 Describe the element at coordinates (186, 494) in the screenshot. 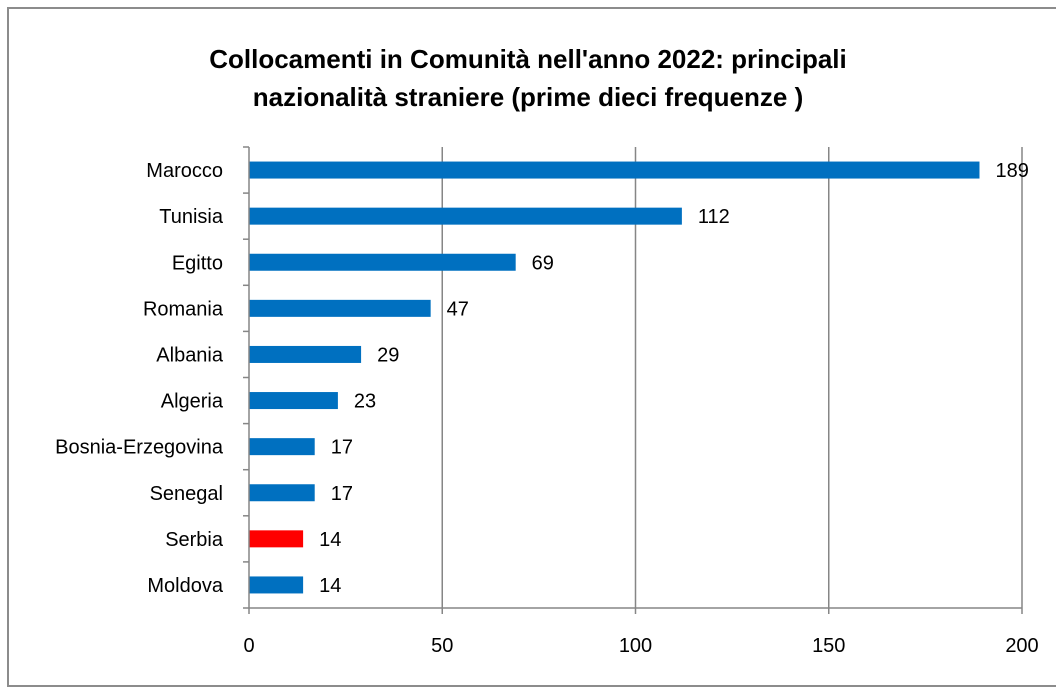

I see `category-label-senegal: Senegal` at that location.